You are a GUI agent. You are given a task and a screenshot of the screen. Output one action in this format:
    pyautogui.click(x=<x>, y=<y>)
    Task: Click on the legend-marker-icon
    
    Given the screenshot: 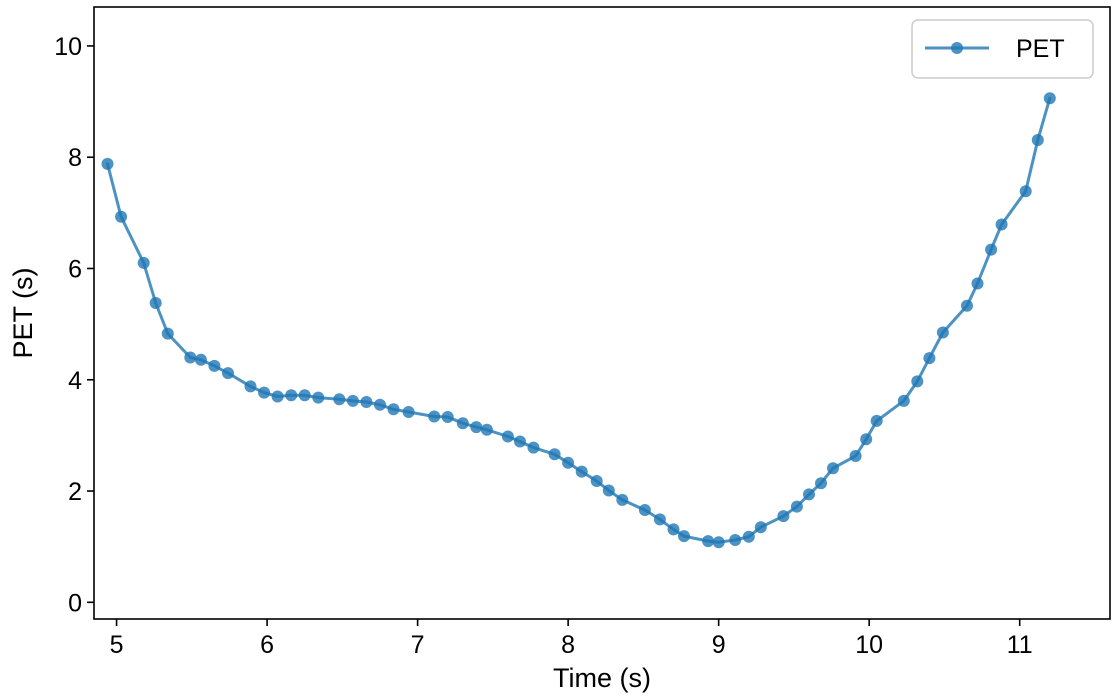 What is the action you would take?
    pyautogui.click(x=957, y=48)
    